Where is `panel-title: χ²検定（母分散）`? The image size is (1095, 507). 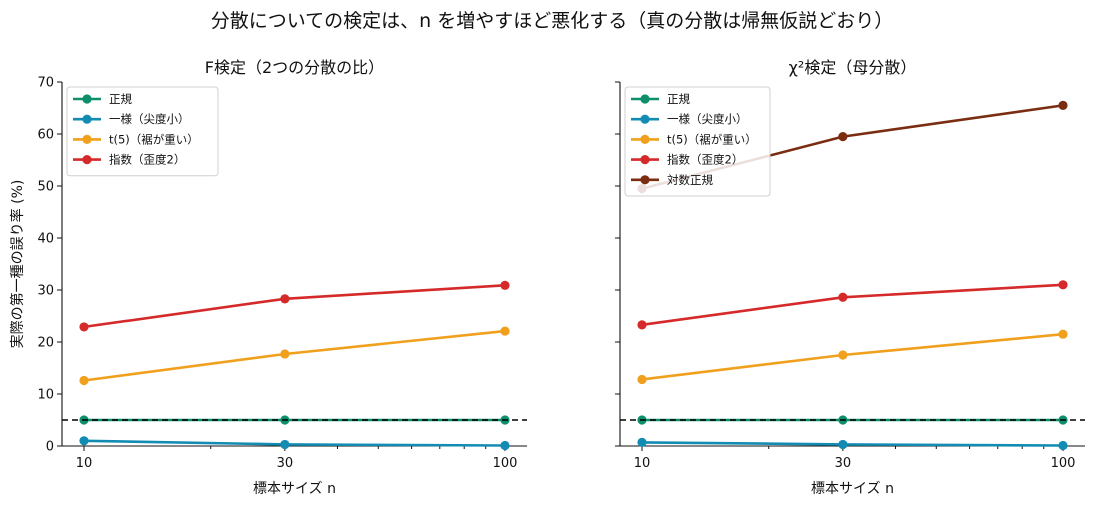 panel-title: χ²検定（母分散） is located at coordinates (853, 67).